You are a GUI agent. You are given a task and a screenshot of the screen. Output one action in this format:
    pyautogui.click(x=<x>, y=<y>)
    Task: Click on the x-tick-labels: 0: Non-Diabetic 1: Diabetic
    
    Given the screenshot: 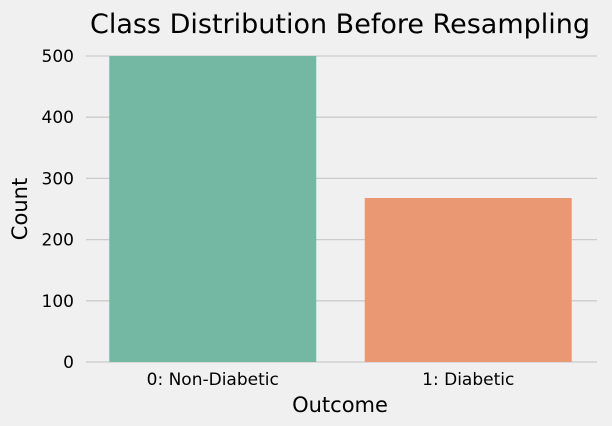 What is the action you would take?
    pyautogui.click(x=331, y=380)
    